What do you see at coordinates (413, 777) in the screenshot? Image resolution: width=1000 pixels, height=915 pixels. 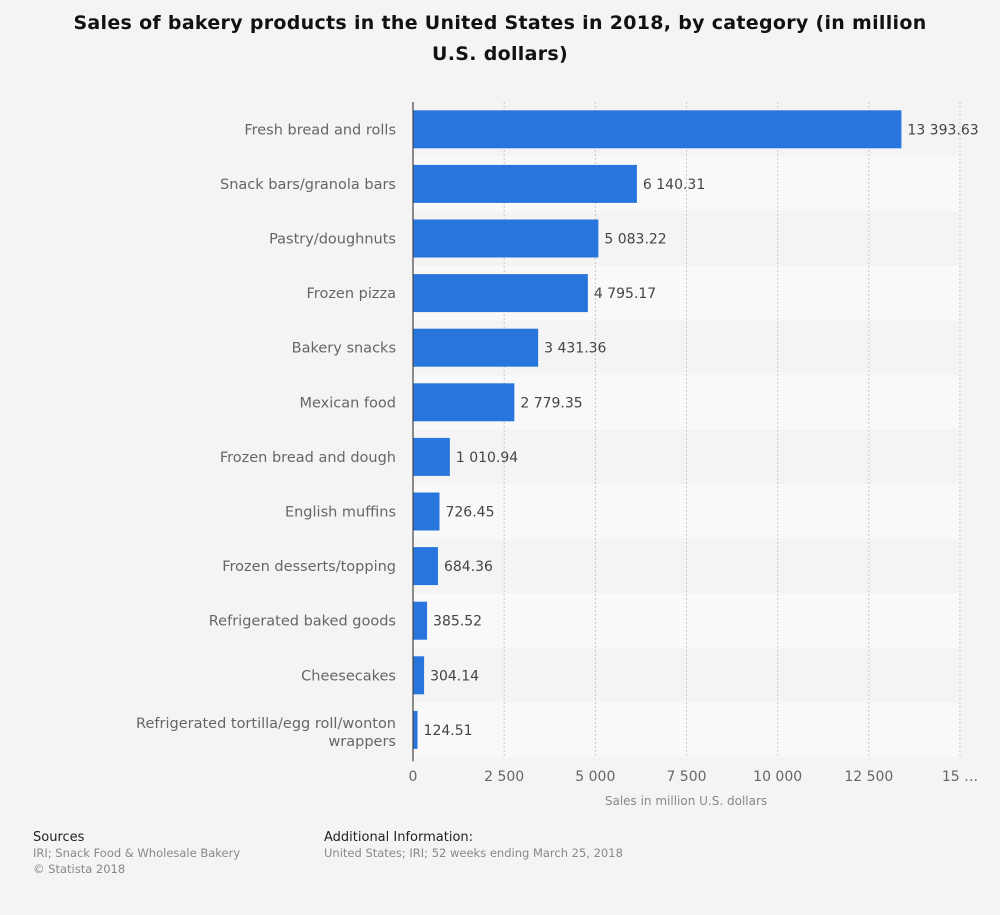 I see `x-tick-label: 0` at bounding box center [413, 777].